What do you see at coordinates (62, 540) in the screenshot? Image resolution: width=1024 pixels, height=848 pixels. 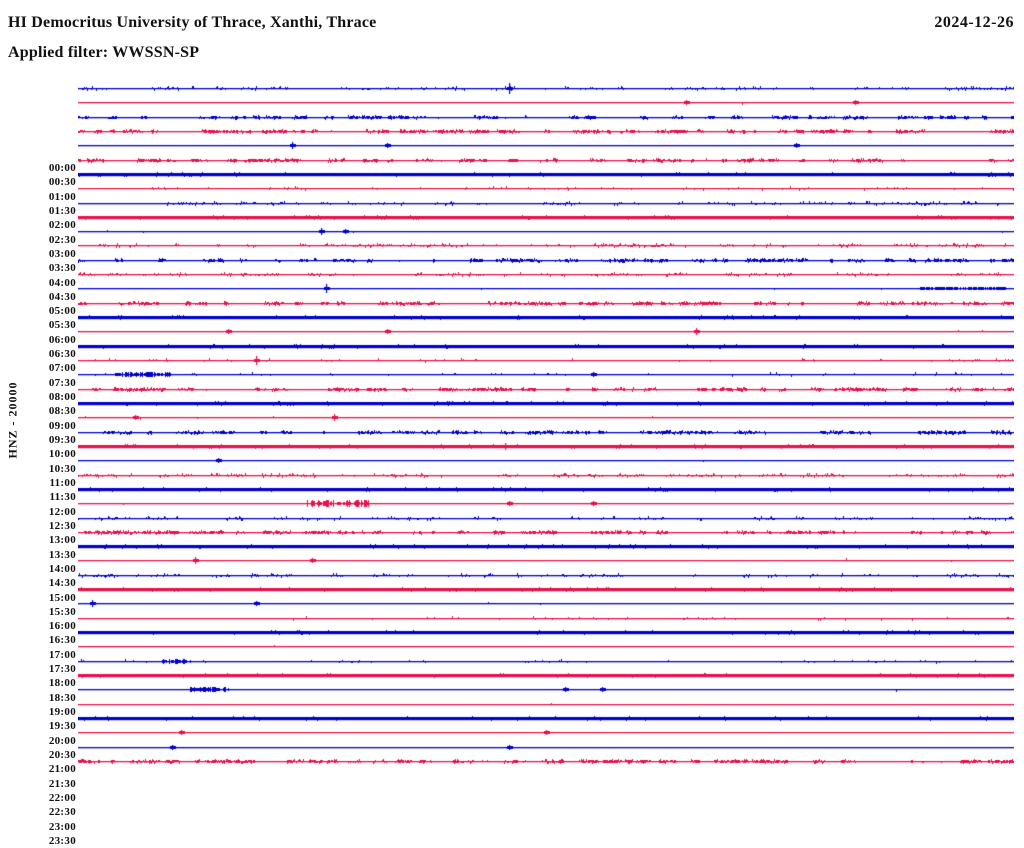 I see `trace-time-label: 13:00` at bounding box center [62, 540].